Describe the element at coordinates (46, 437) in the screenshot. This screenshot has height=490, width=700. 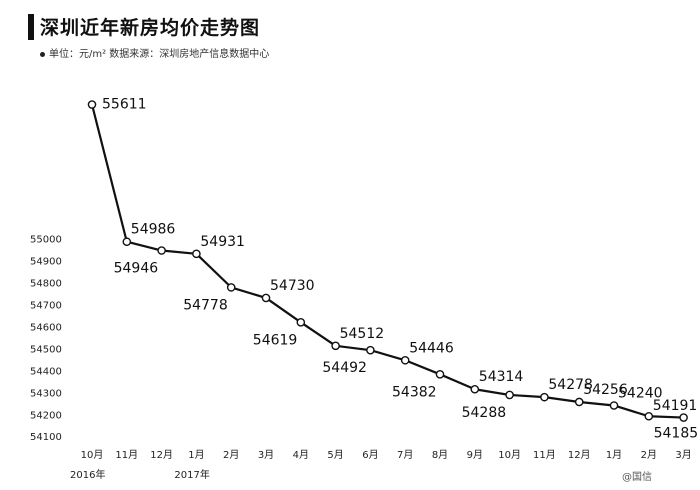
I see `y-tick-label: 54100` at that location.